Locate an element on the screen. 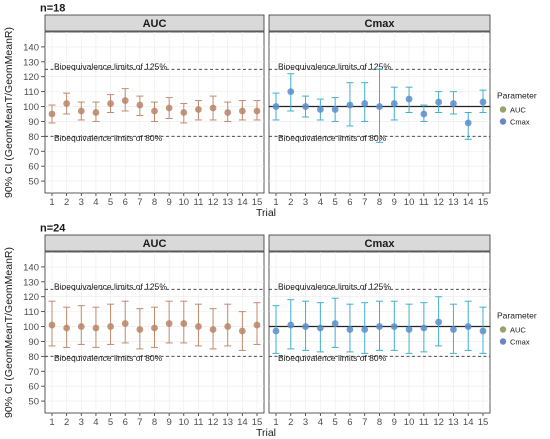 The height and width of the screenshot is (439, 550). y-tick-label: 70 is located at coordinates (33, 152).